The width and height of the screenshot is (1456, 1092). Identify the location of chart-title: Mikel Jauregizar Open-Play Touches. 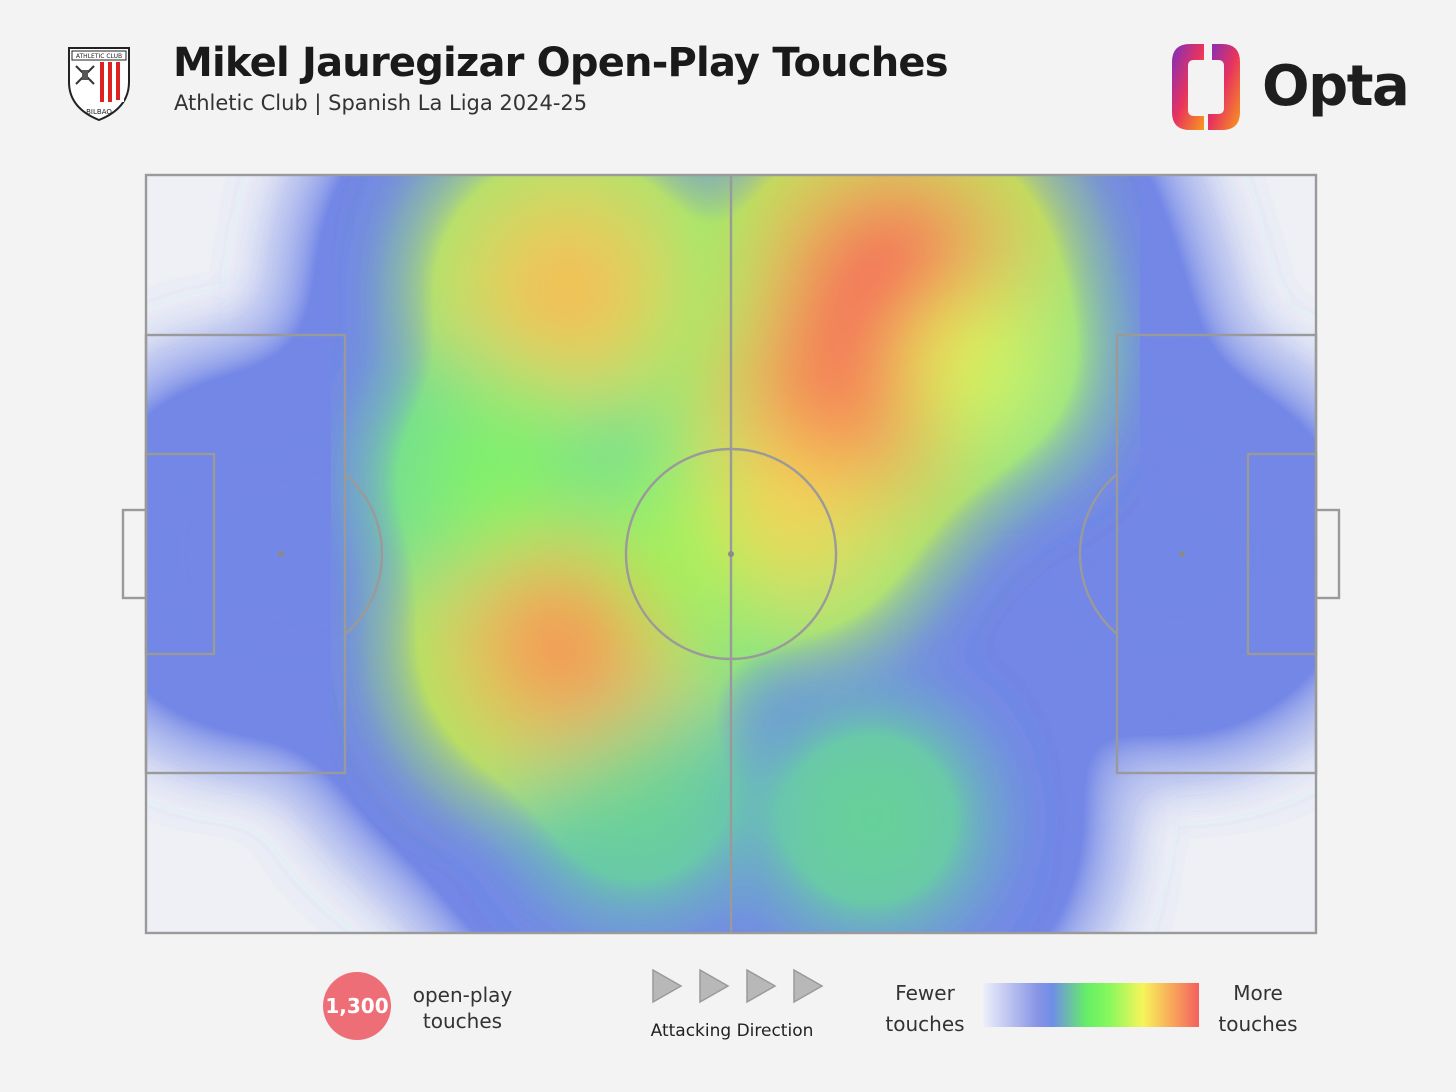
(561, 63).